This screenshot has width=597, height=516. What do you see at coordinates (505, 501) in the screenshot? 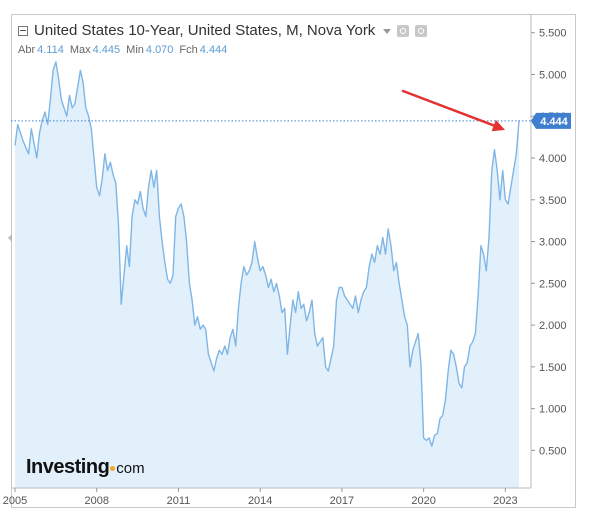
I see `x-tick-label: 2023` at bounding box center [505, 501].